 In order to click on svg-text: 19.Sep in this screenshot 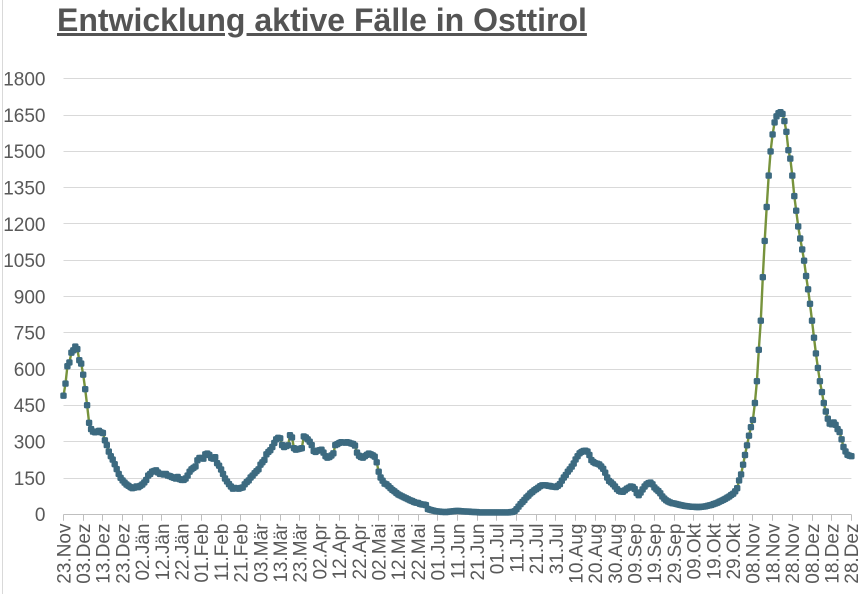, I will do `click(655, 554)`.